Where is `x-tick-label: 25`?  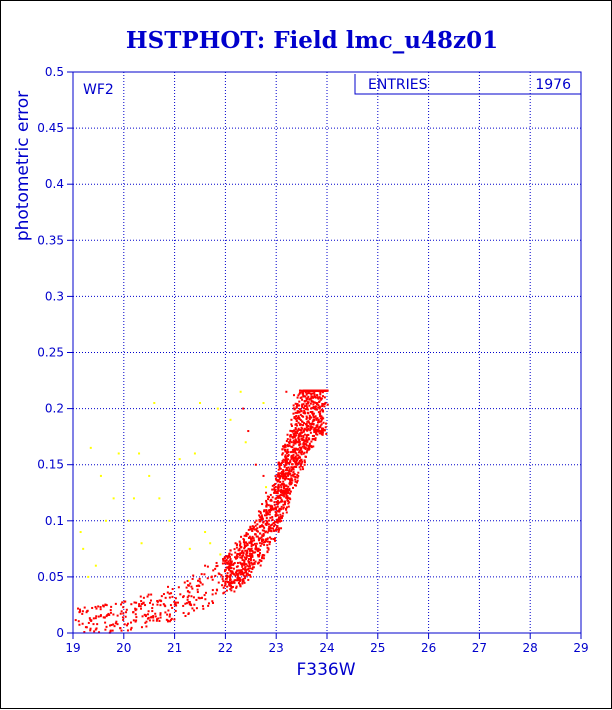 x-tick-label: 25 is located at coordinates (377, 648).